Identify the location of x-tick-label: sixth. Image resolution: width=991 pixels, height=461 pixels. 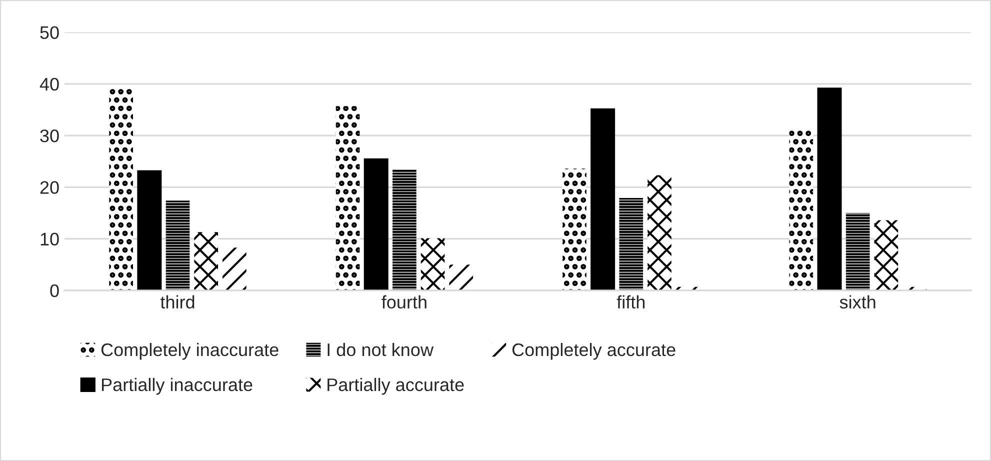
(858, 302).